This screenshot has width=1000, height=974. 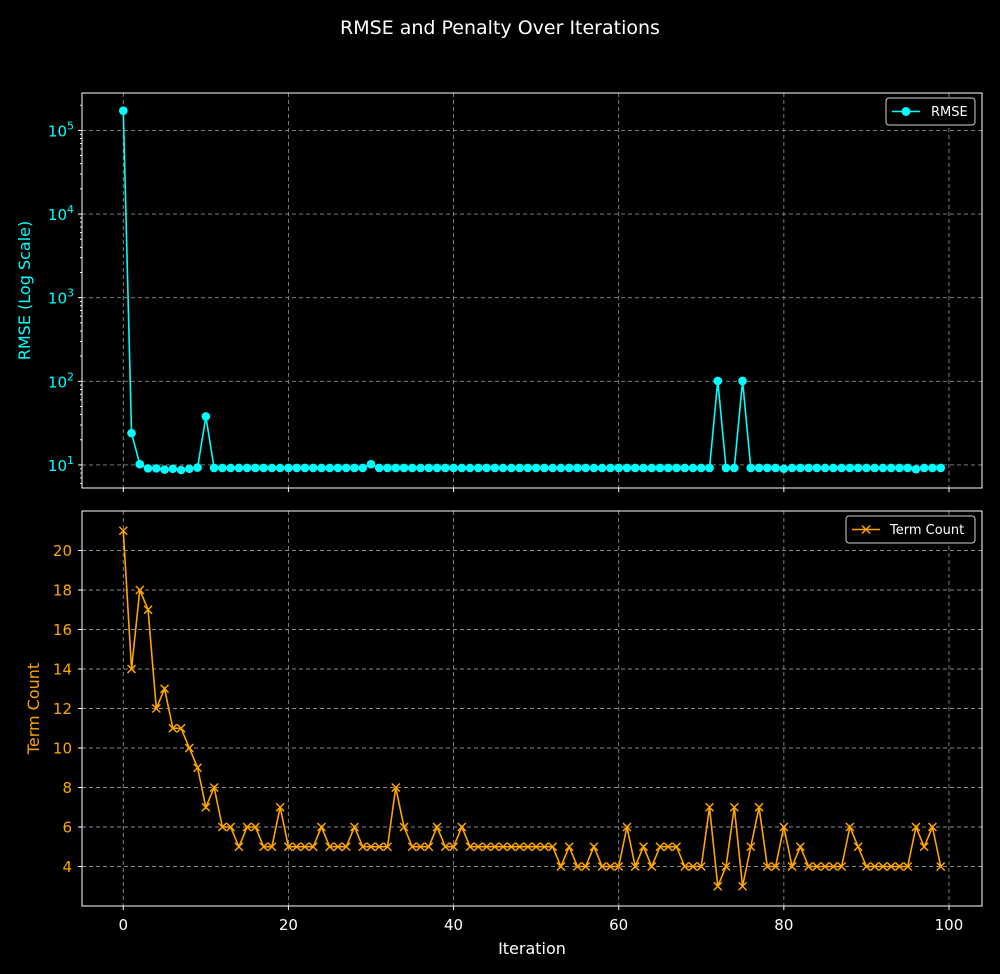 I want to click on term-count-legend: Term Count, so click(x=910, y=529).